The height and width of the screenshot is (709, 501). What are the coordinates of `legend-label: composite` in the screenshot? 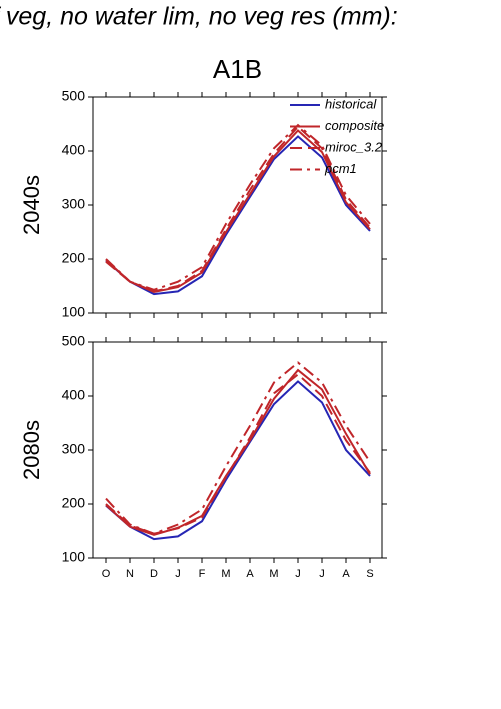 It's located at (354, 125).